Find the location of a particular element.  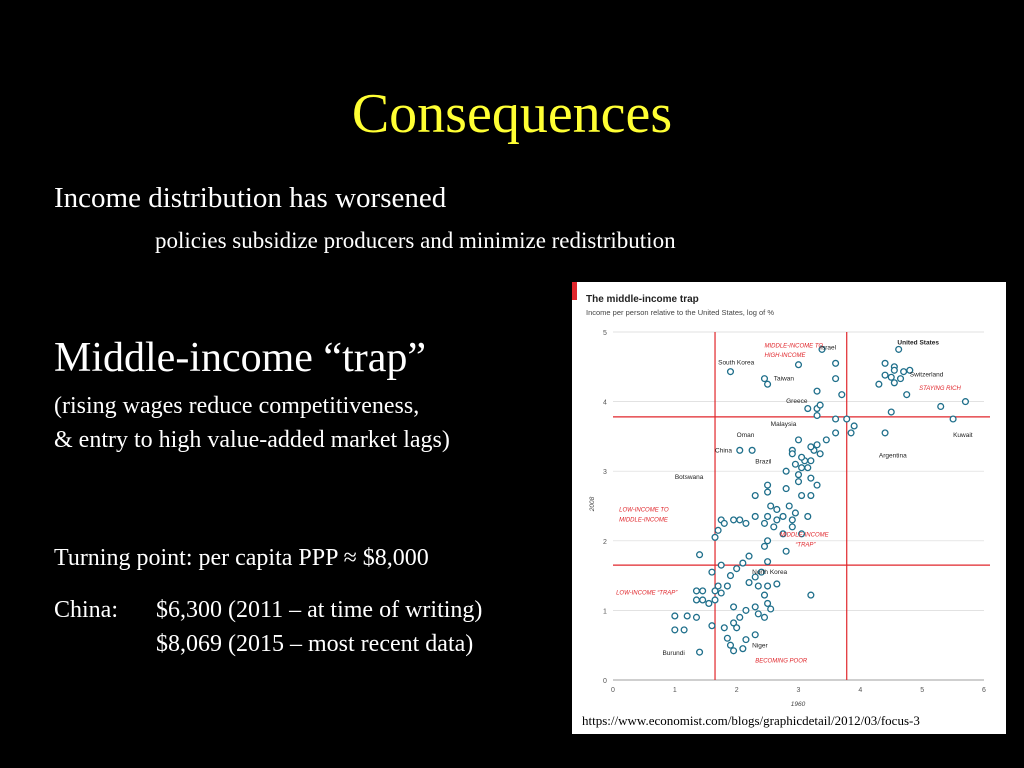

zone-label: BECOMING POOR is located at coordinates (781, 662).